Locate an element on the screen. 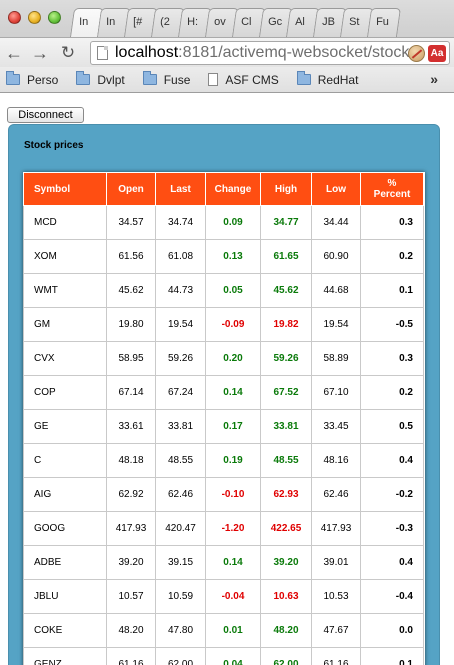 The height and width of the screenshot is (665, 454). bookmark-label: ASF CMS is located at coordinates (252, 79).